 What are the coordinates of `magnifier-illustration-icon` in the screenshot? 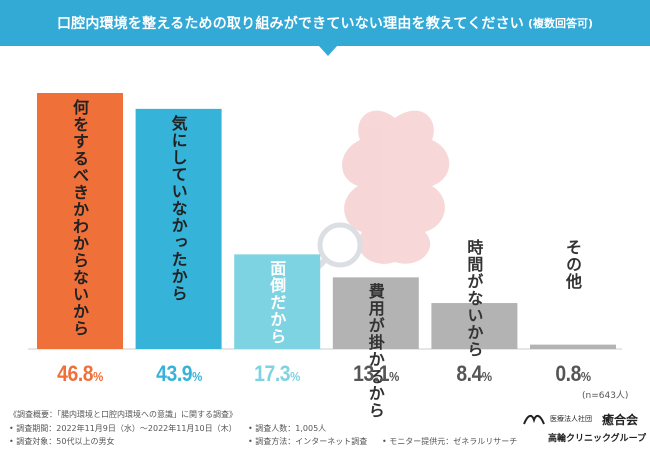 It's located at (340, 245).